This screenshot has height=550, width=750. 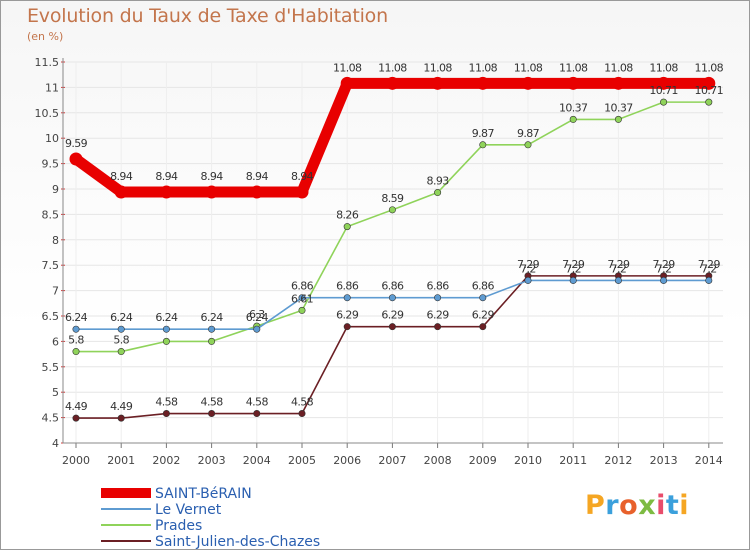 What do you see at coordinates (528, 133) in the screenshot?
I see `data-label: 9.87` at bounding box center [528, 133].